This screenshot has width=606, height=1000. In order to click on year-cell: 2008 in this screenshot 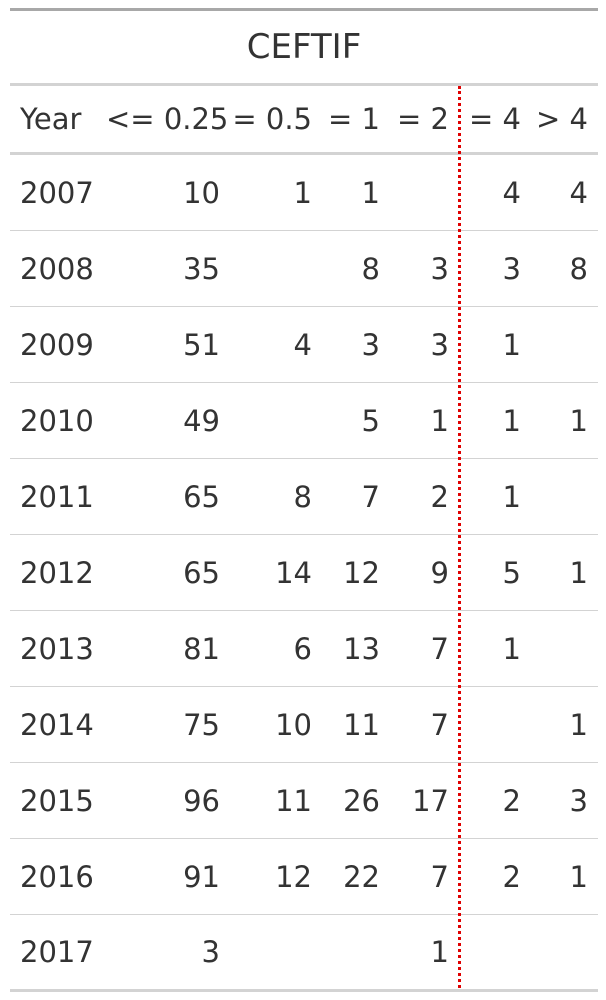, I will do `click(58, 268)`.